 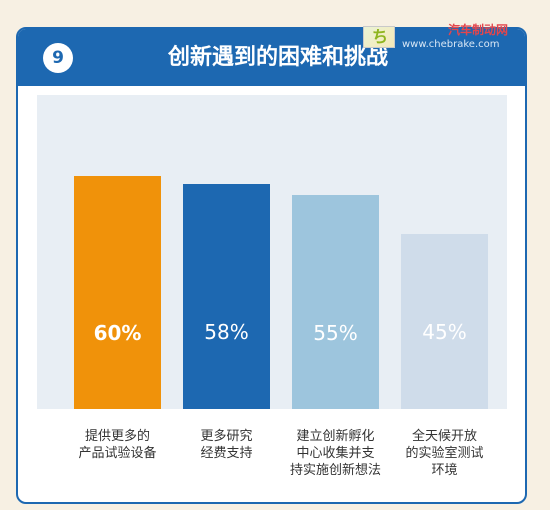 What do you see at coordinates (117, 333) in the screenshot?
I see `bar-value-label: 60%` at bounding box center [117, 333].